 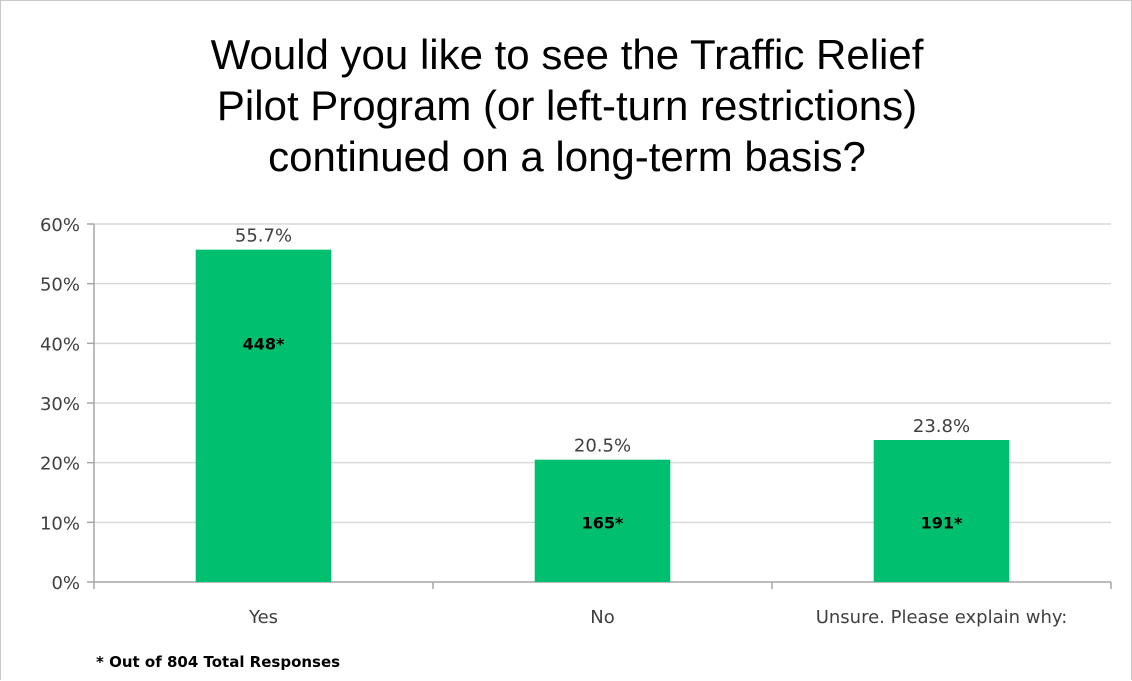 What do you see at coordinates (60, 523) in the screenshot?
I see `y-tick-label: 10%` at bounding box center [60, 523].